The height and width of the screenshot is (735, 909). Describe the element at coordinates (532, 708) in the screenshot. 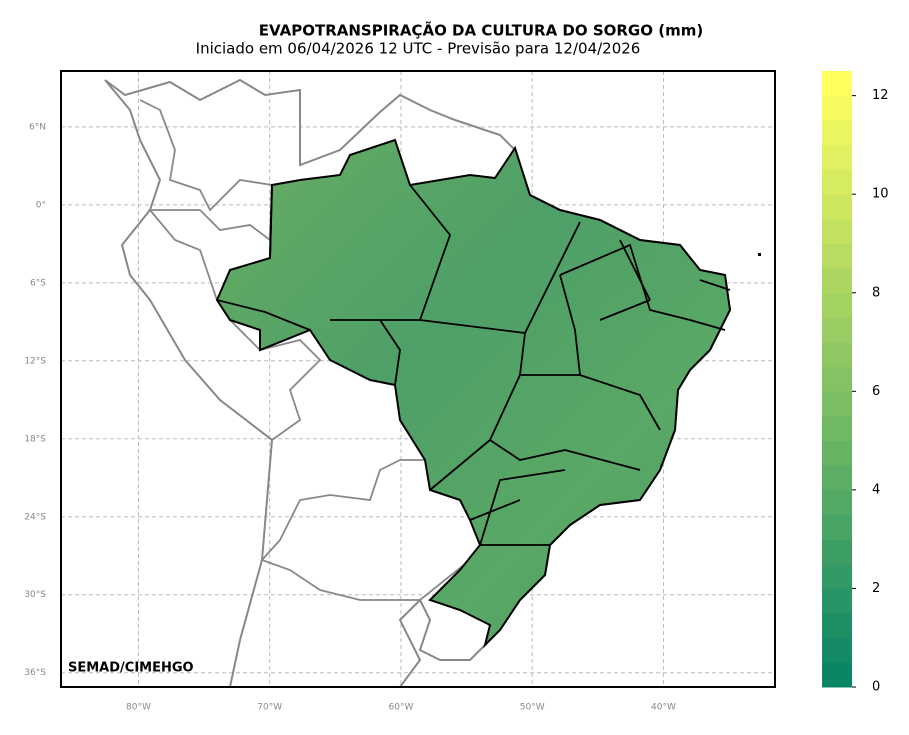

I see `x-tick-label: 50°W` at that location.